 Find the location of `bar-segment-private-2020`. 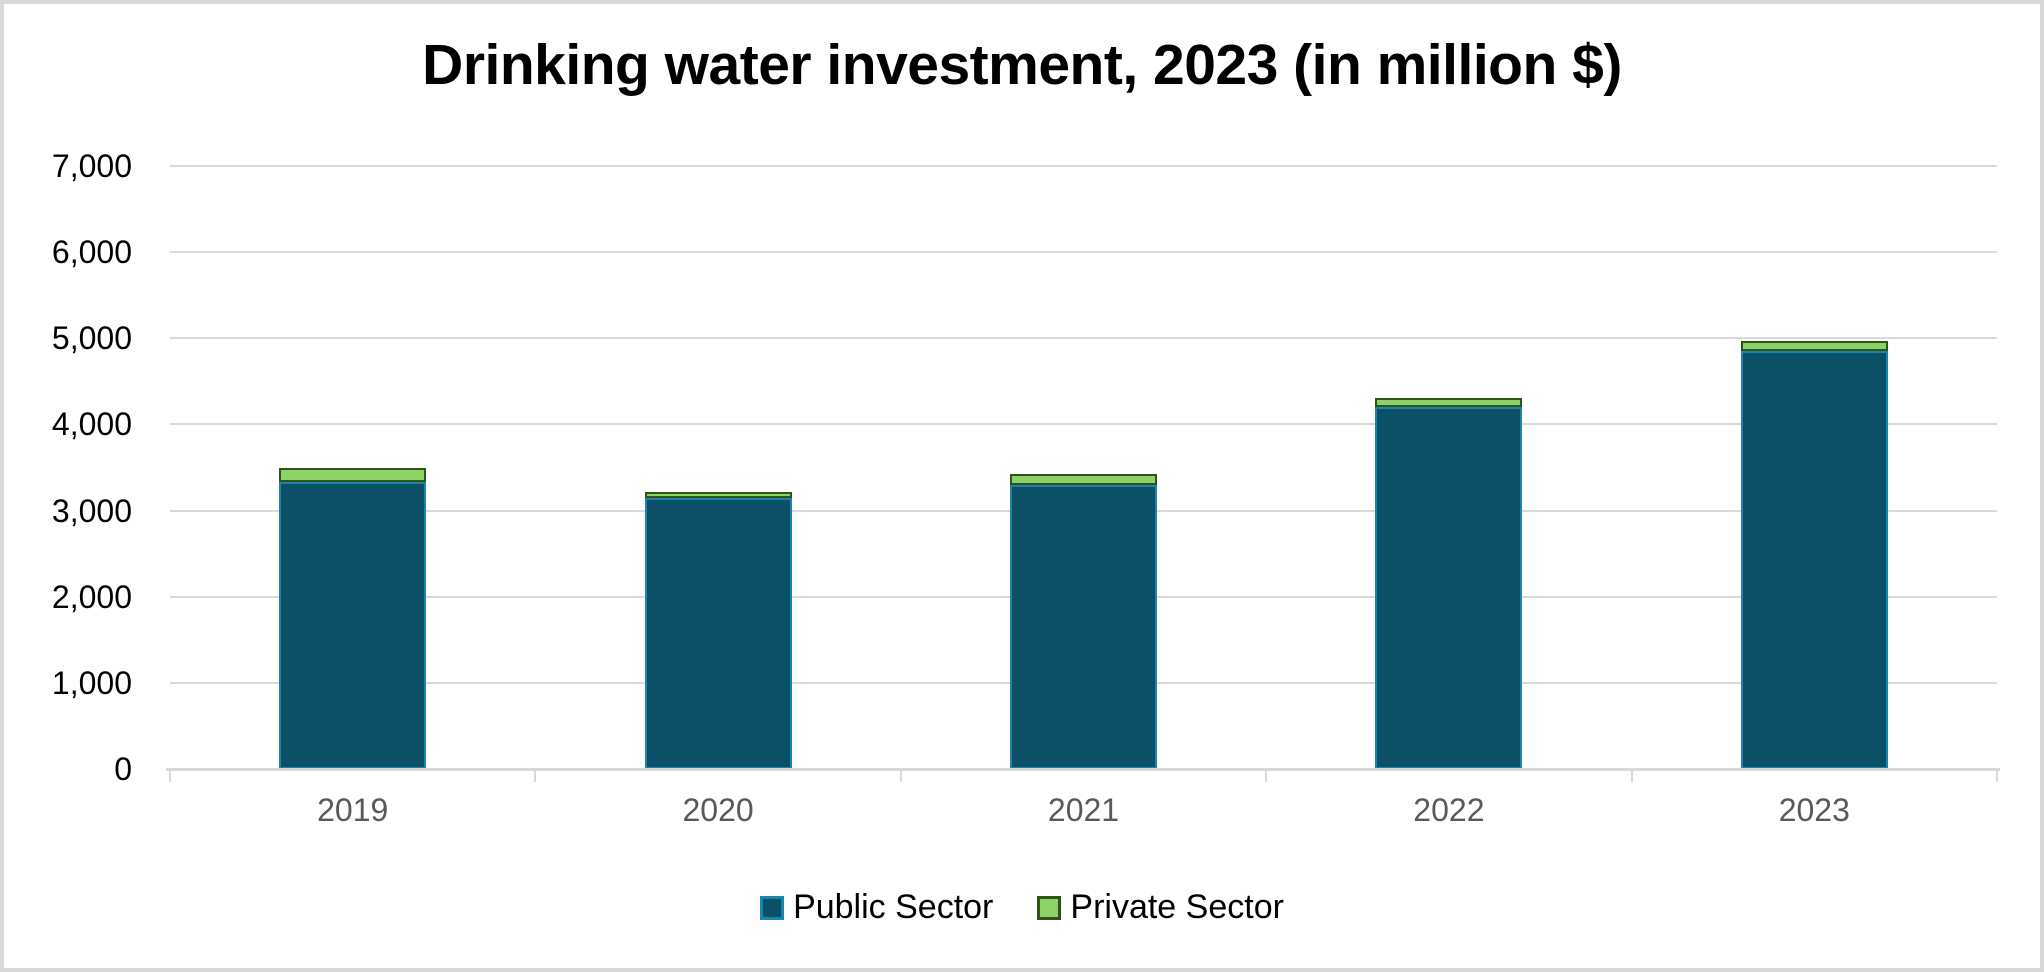

bar-segment-private-2020 is located at coordinates (718, 495).